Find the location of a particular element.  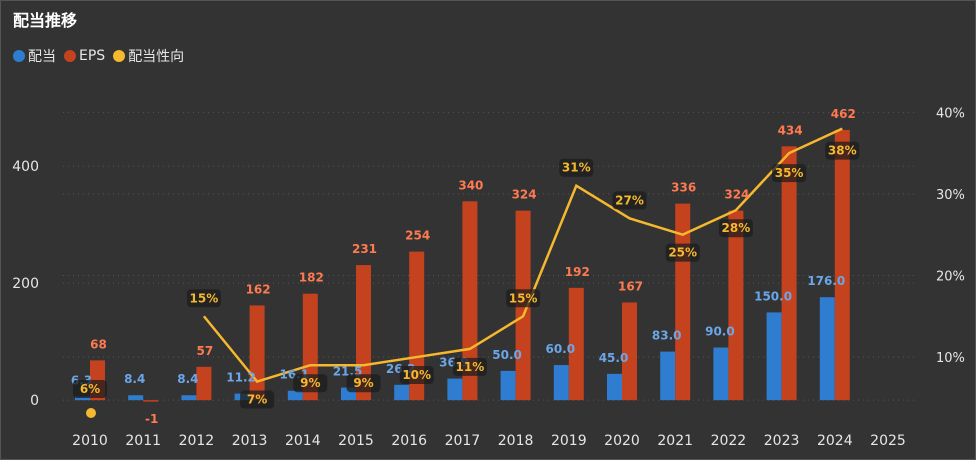

eps-data-label: 68 is located at coordinates (98, 344).